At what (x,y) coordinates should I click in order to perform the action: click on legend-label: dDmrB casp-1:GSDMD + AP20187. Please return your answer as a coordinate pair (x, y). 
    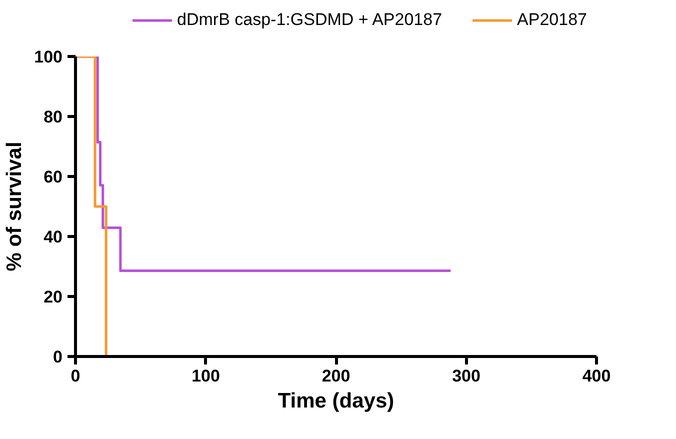
    Looking at the image, I should click on (309, 20).